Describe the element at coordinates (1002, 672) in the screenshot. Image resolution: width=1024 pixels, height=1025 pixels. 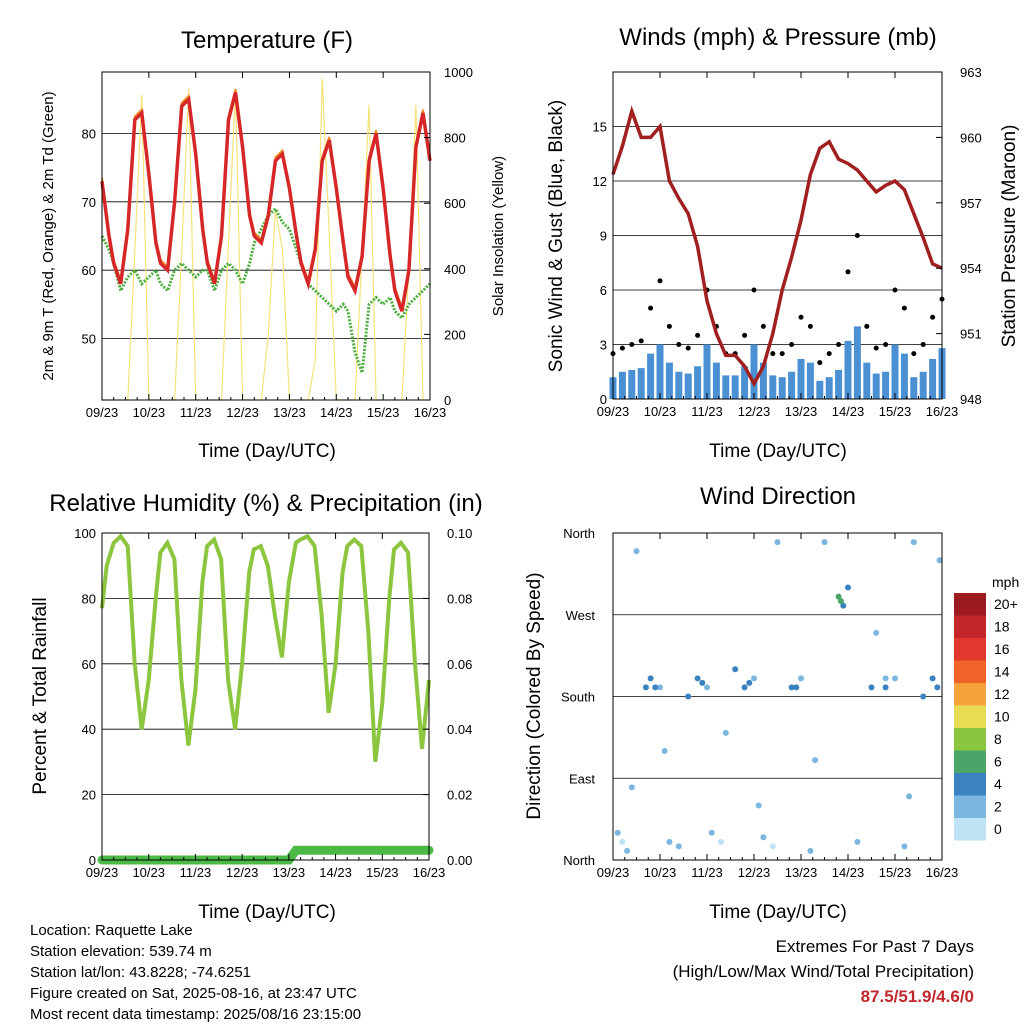
I see `legend-label: 14` at that location.